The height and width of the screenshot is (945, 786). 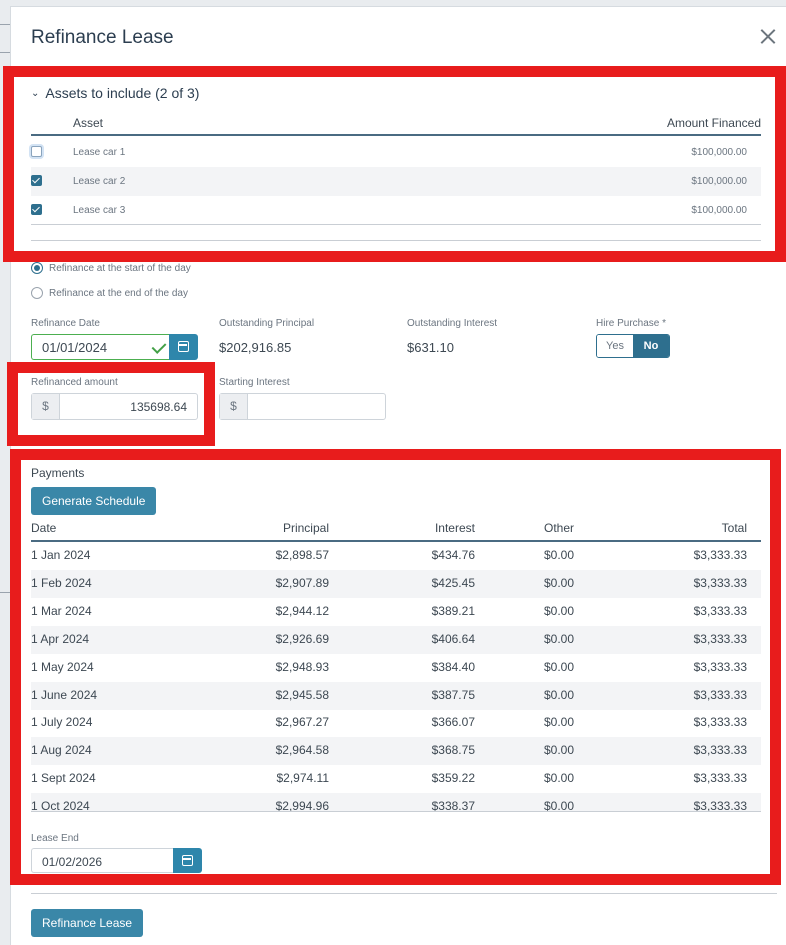 I want to click on calendar-icon, so click(x=187, y=860).